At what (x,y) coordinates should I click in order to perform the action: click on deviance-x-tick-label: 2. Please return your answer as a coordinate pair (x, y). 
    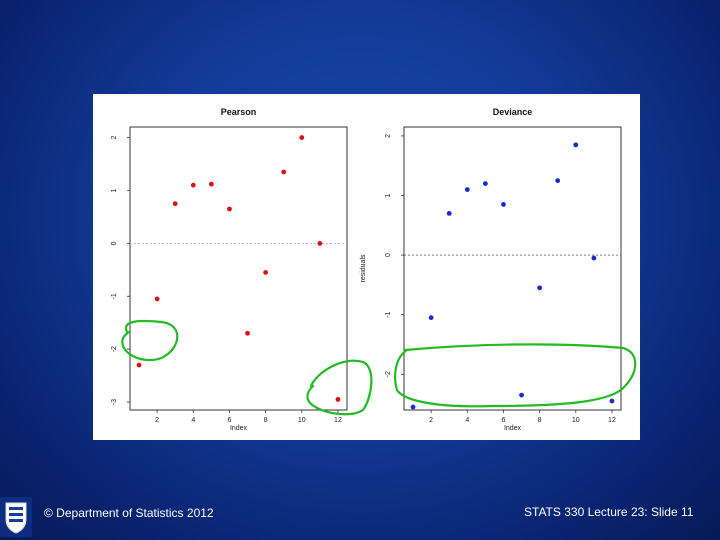
    Looking at the image, I should click on (431, 420).